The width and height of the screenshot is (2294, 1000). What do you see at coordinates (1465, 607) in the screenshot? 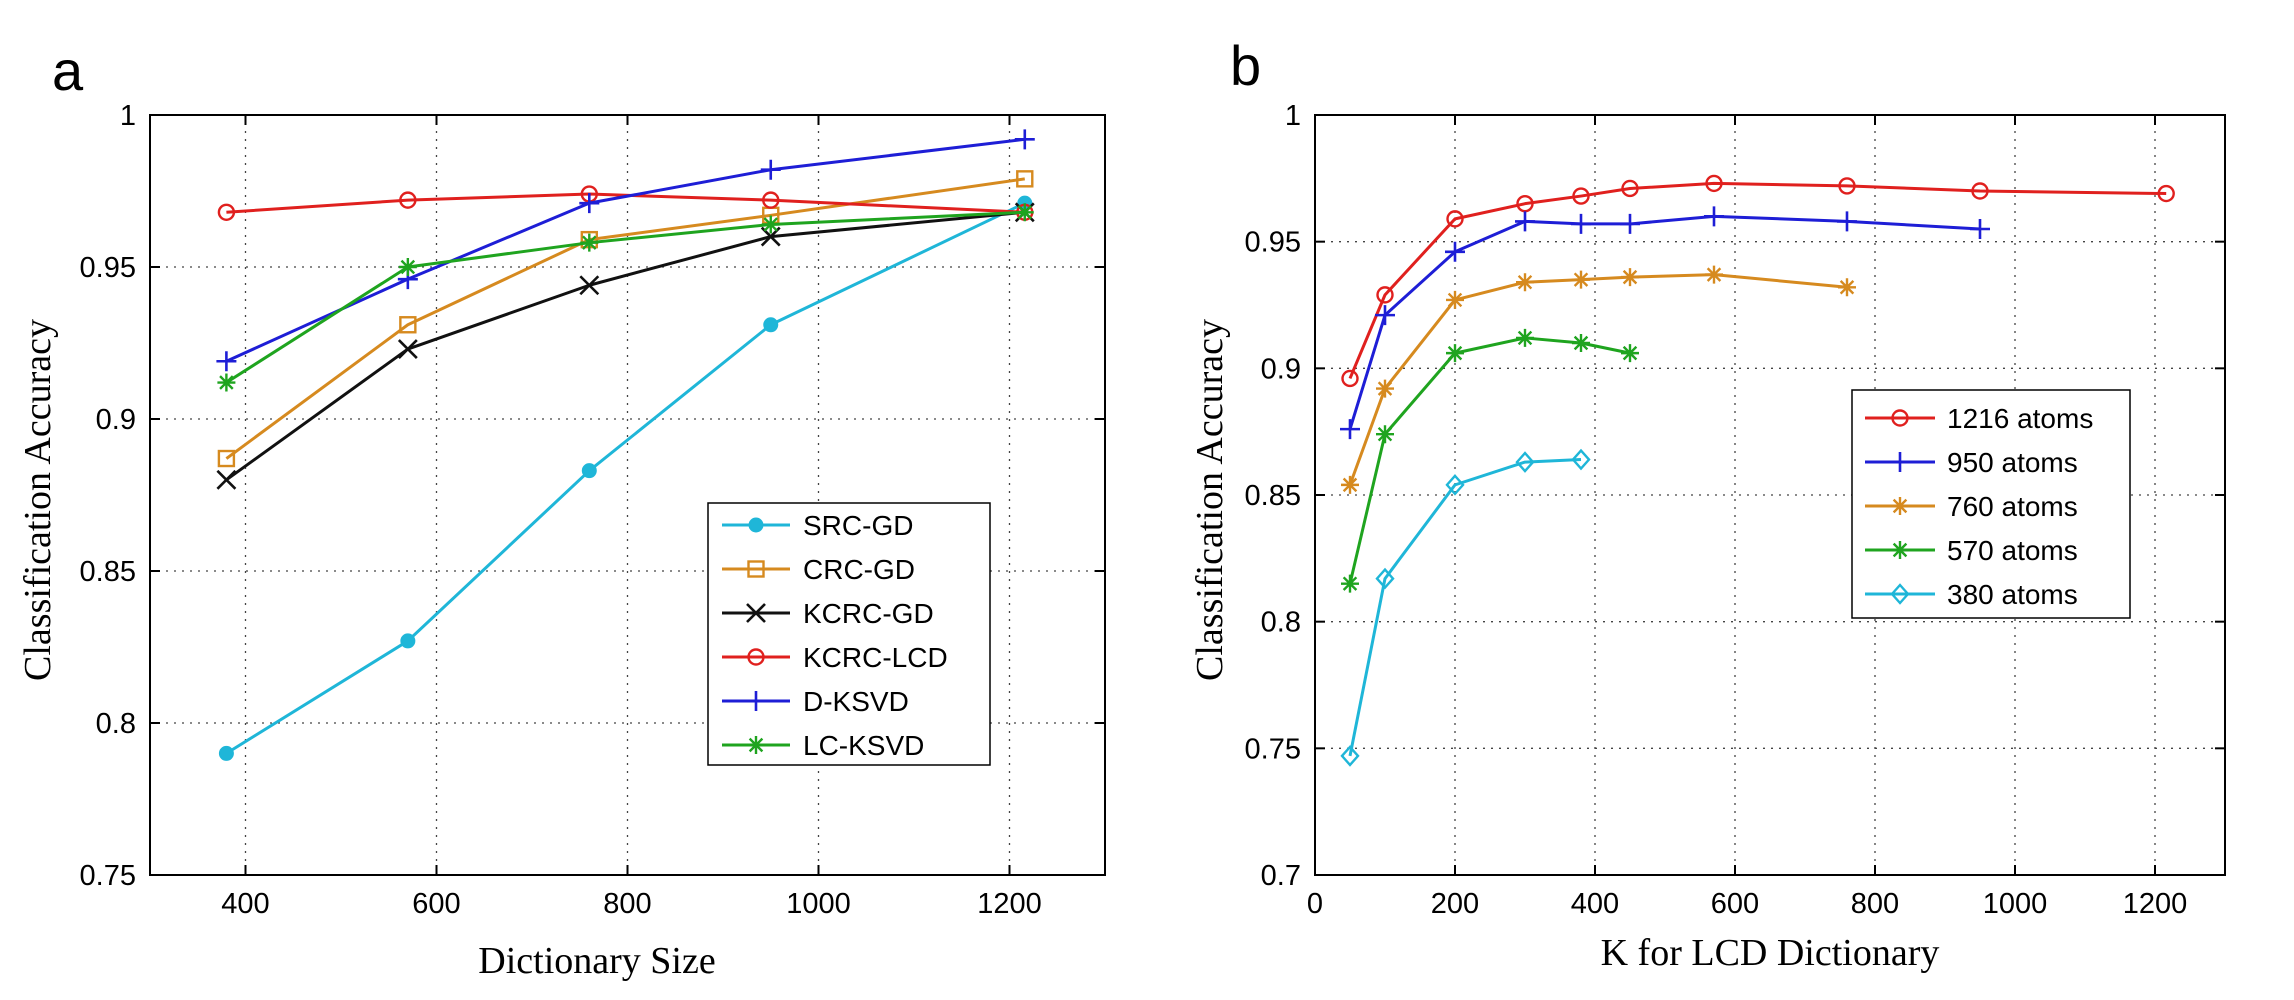
I see `series-line-380-atoms` at bounding box center [1465, 607].